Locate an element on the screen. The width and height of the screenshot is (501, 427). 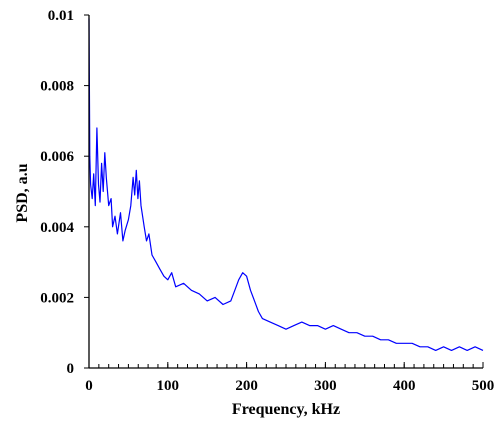
x-tick-label: 200 is located at coordinates (246, 386).